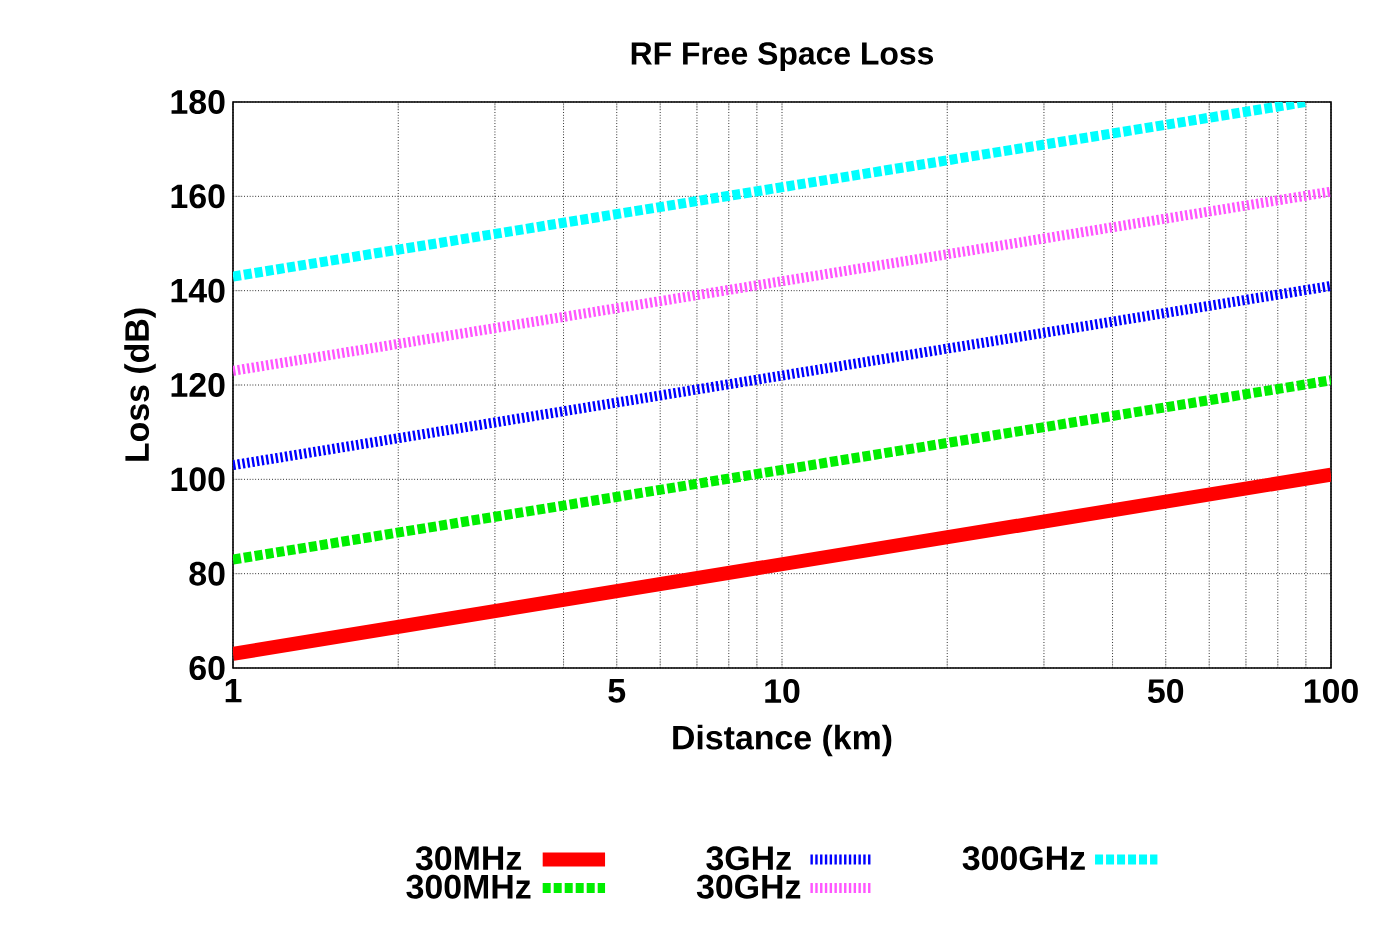 This screenshot has height=947, width=1384. What do you see at coordinates (782, 691) in the screenshot?
I see `x-tick-label: 10` at bounding box center [782, 691].